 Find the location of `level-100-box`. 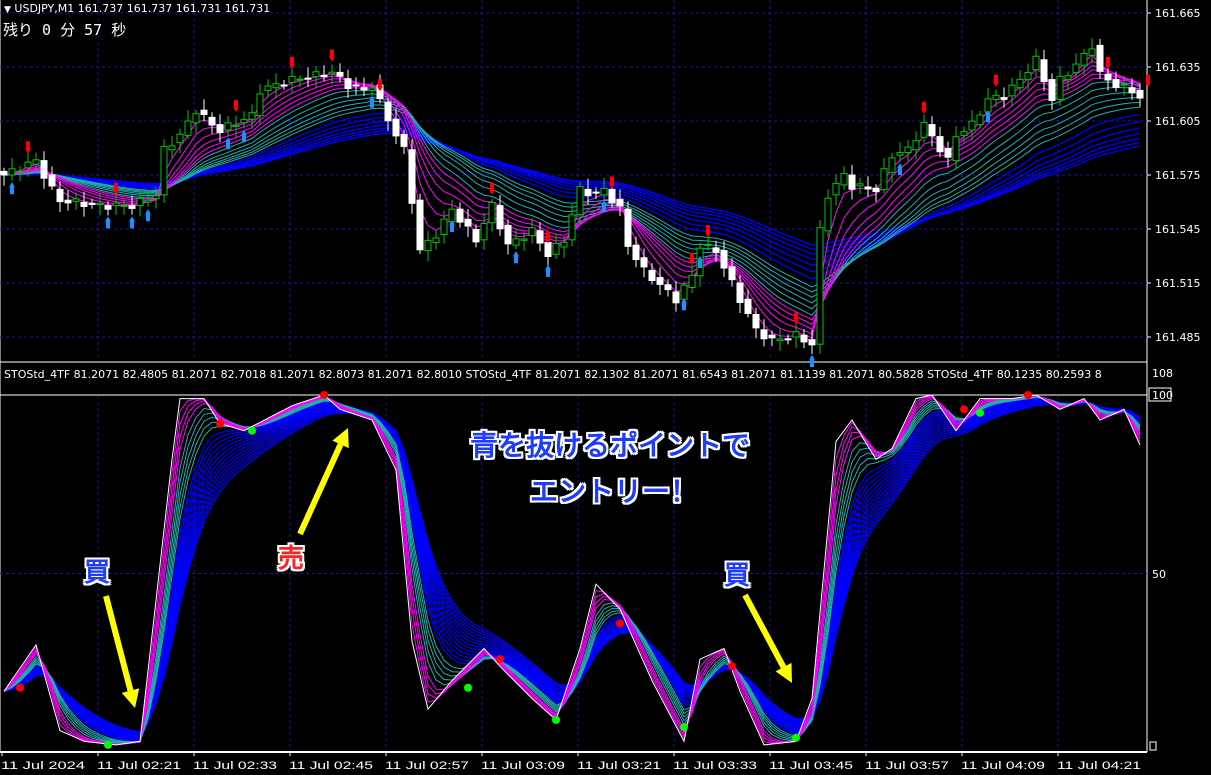

level-100-box is located at coordinates (1160, 394).